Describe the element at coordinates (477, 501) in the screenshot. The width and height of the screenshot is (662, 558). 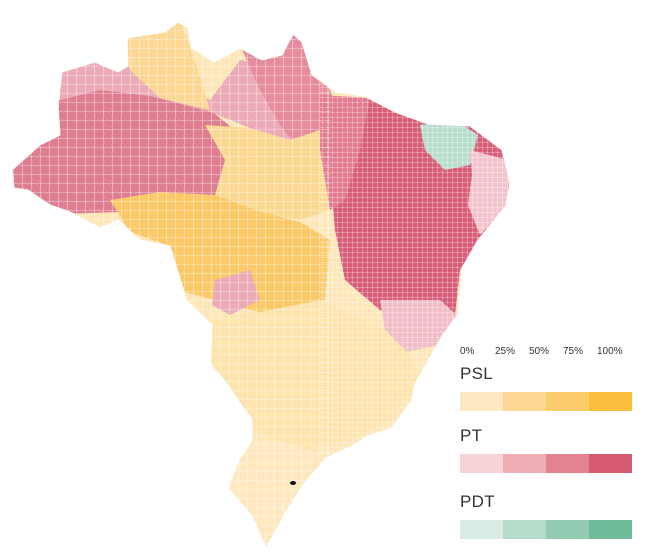
I see `legend-party-name: PDT` at that location.